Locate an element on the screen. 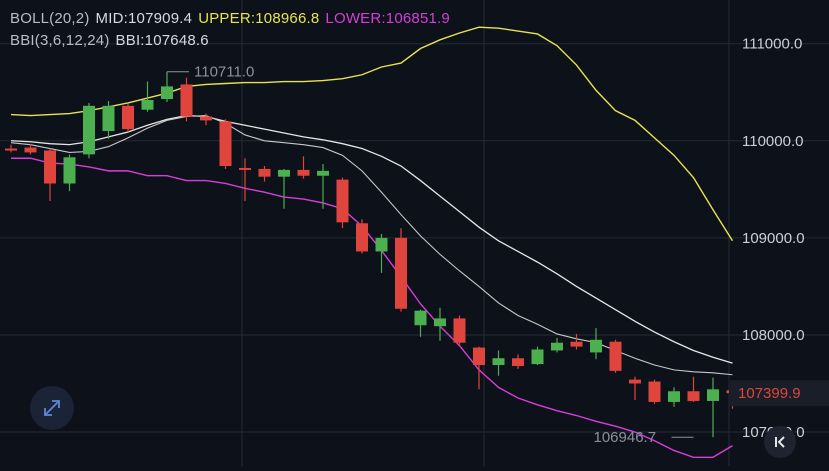 This screenshot has height=471, width=829. expand-button is located at coordinates (52, 408).